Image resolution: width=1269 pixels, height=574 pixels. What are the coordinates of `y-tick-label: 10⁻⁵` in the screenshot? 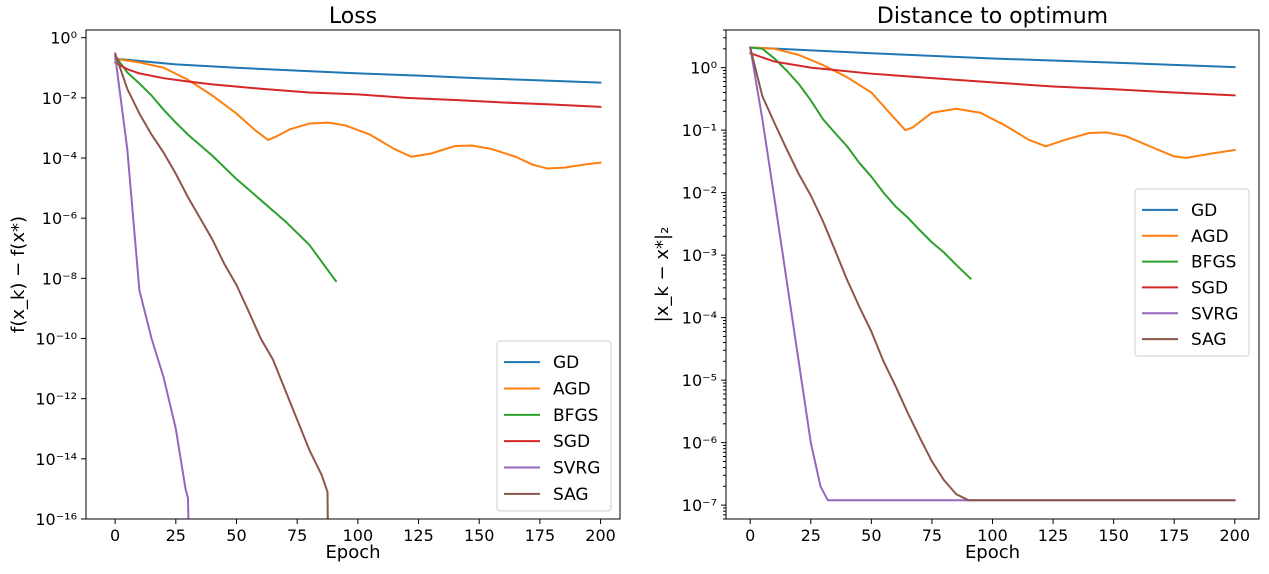 It's located at (699, 380).